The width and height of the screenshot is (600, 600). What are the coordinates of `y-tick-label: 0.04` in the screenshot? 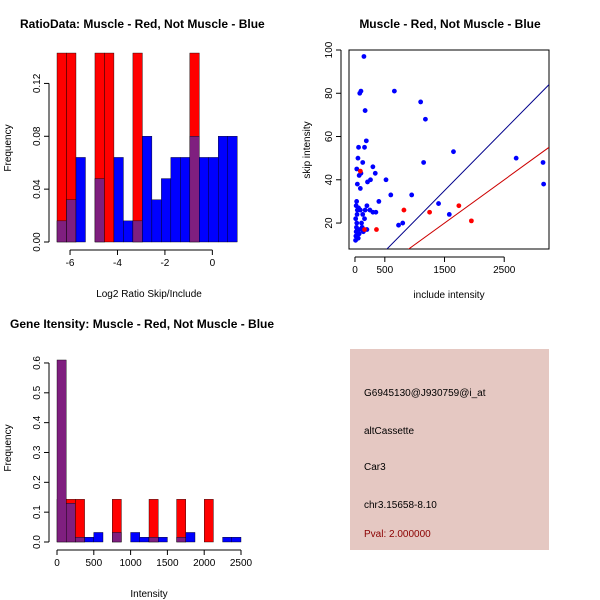 It's located at (37, 189).